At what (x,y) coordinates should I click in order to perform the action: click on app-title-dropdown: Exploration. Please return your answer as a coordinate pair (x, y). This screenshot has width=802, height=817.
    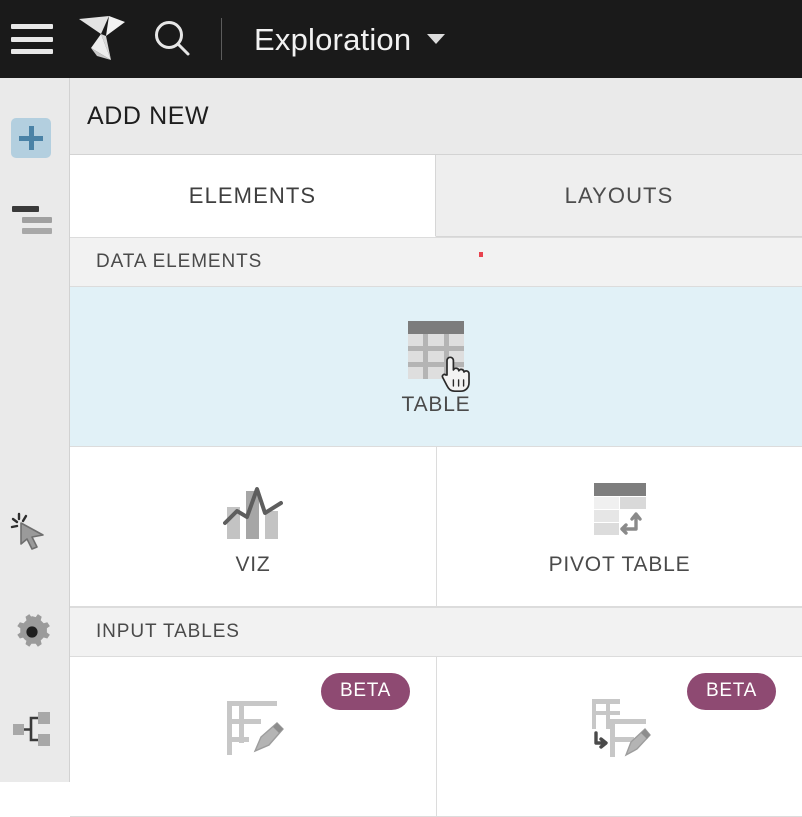
    Looking at the image, I should click on (334, 39).